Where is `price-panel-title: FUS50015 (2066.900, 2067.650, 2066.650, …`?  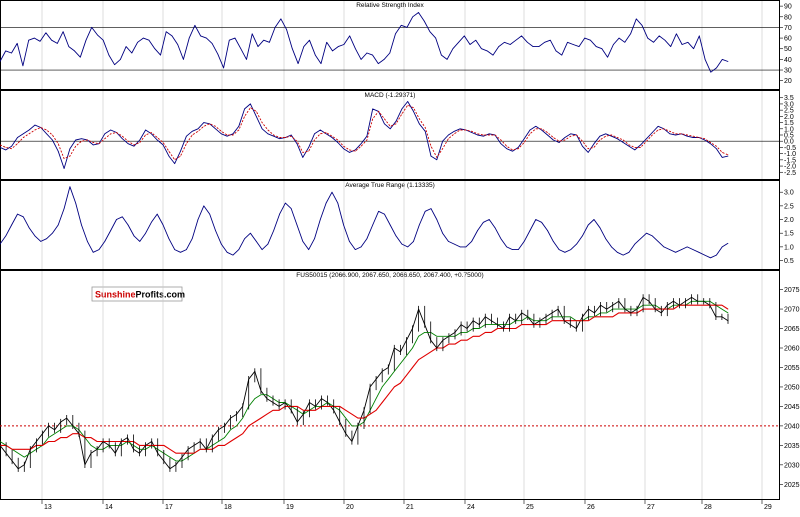 price-panel-title: FUS50015 (2066.900, 2067.650, 2066.650, … is located at coordinates (389, 275).